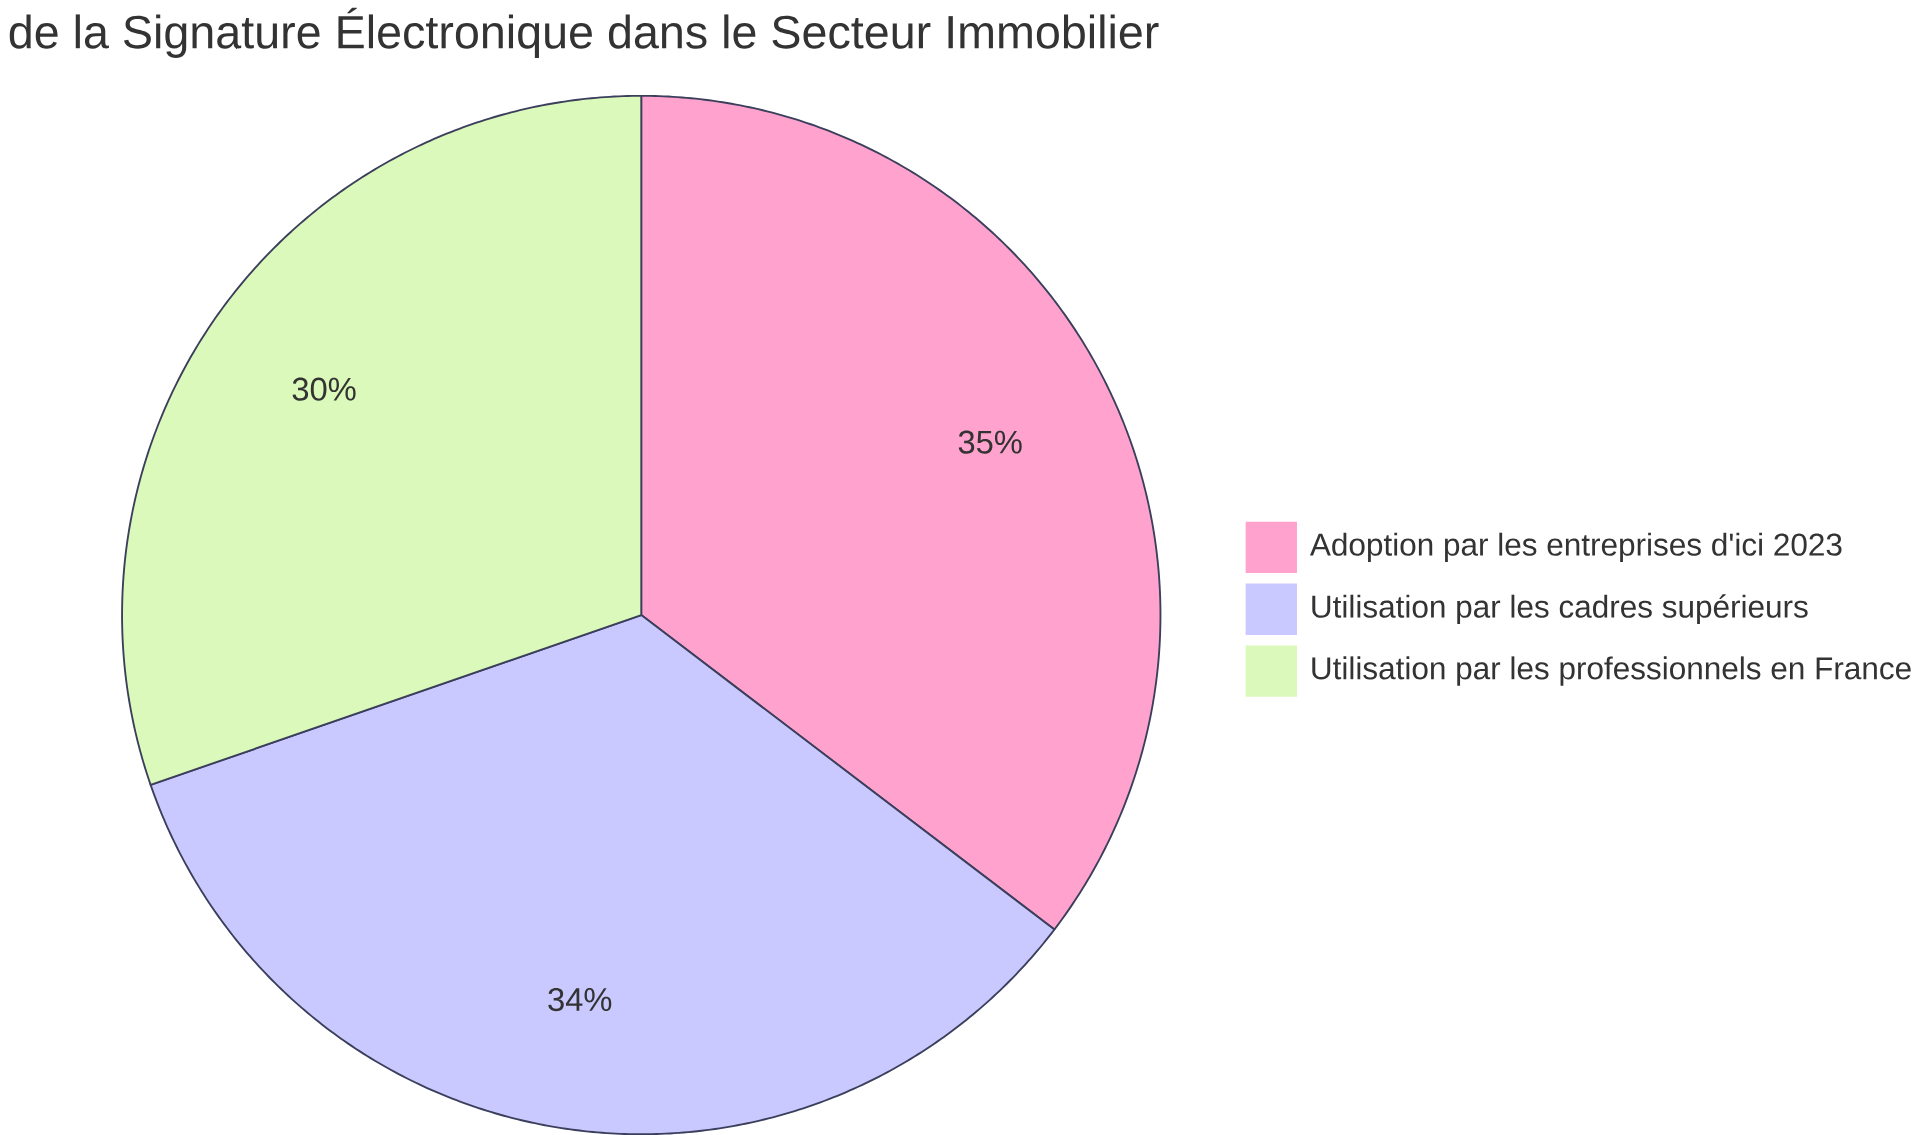 Image resolution: width=1920 pixels, height=1135 pixels. I want to click on data-label: 30%, so click(324, 389).